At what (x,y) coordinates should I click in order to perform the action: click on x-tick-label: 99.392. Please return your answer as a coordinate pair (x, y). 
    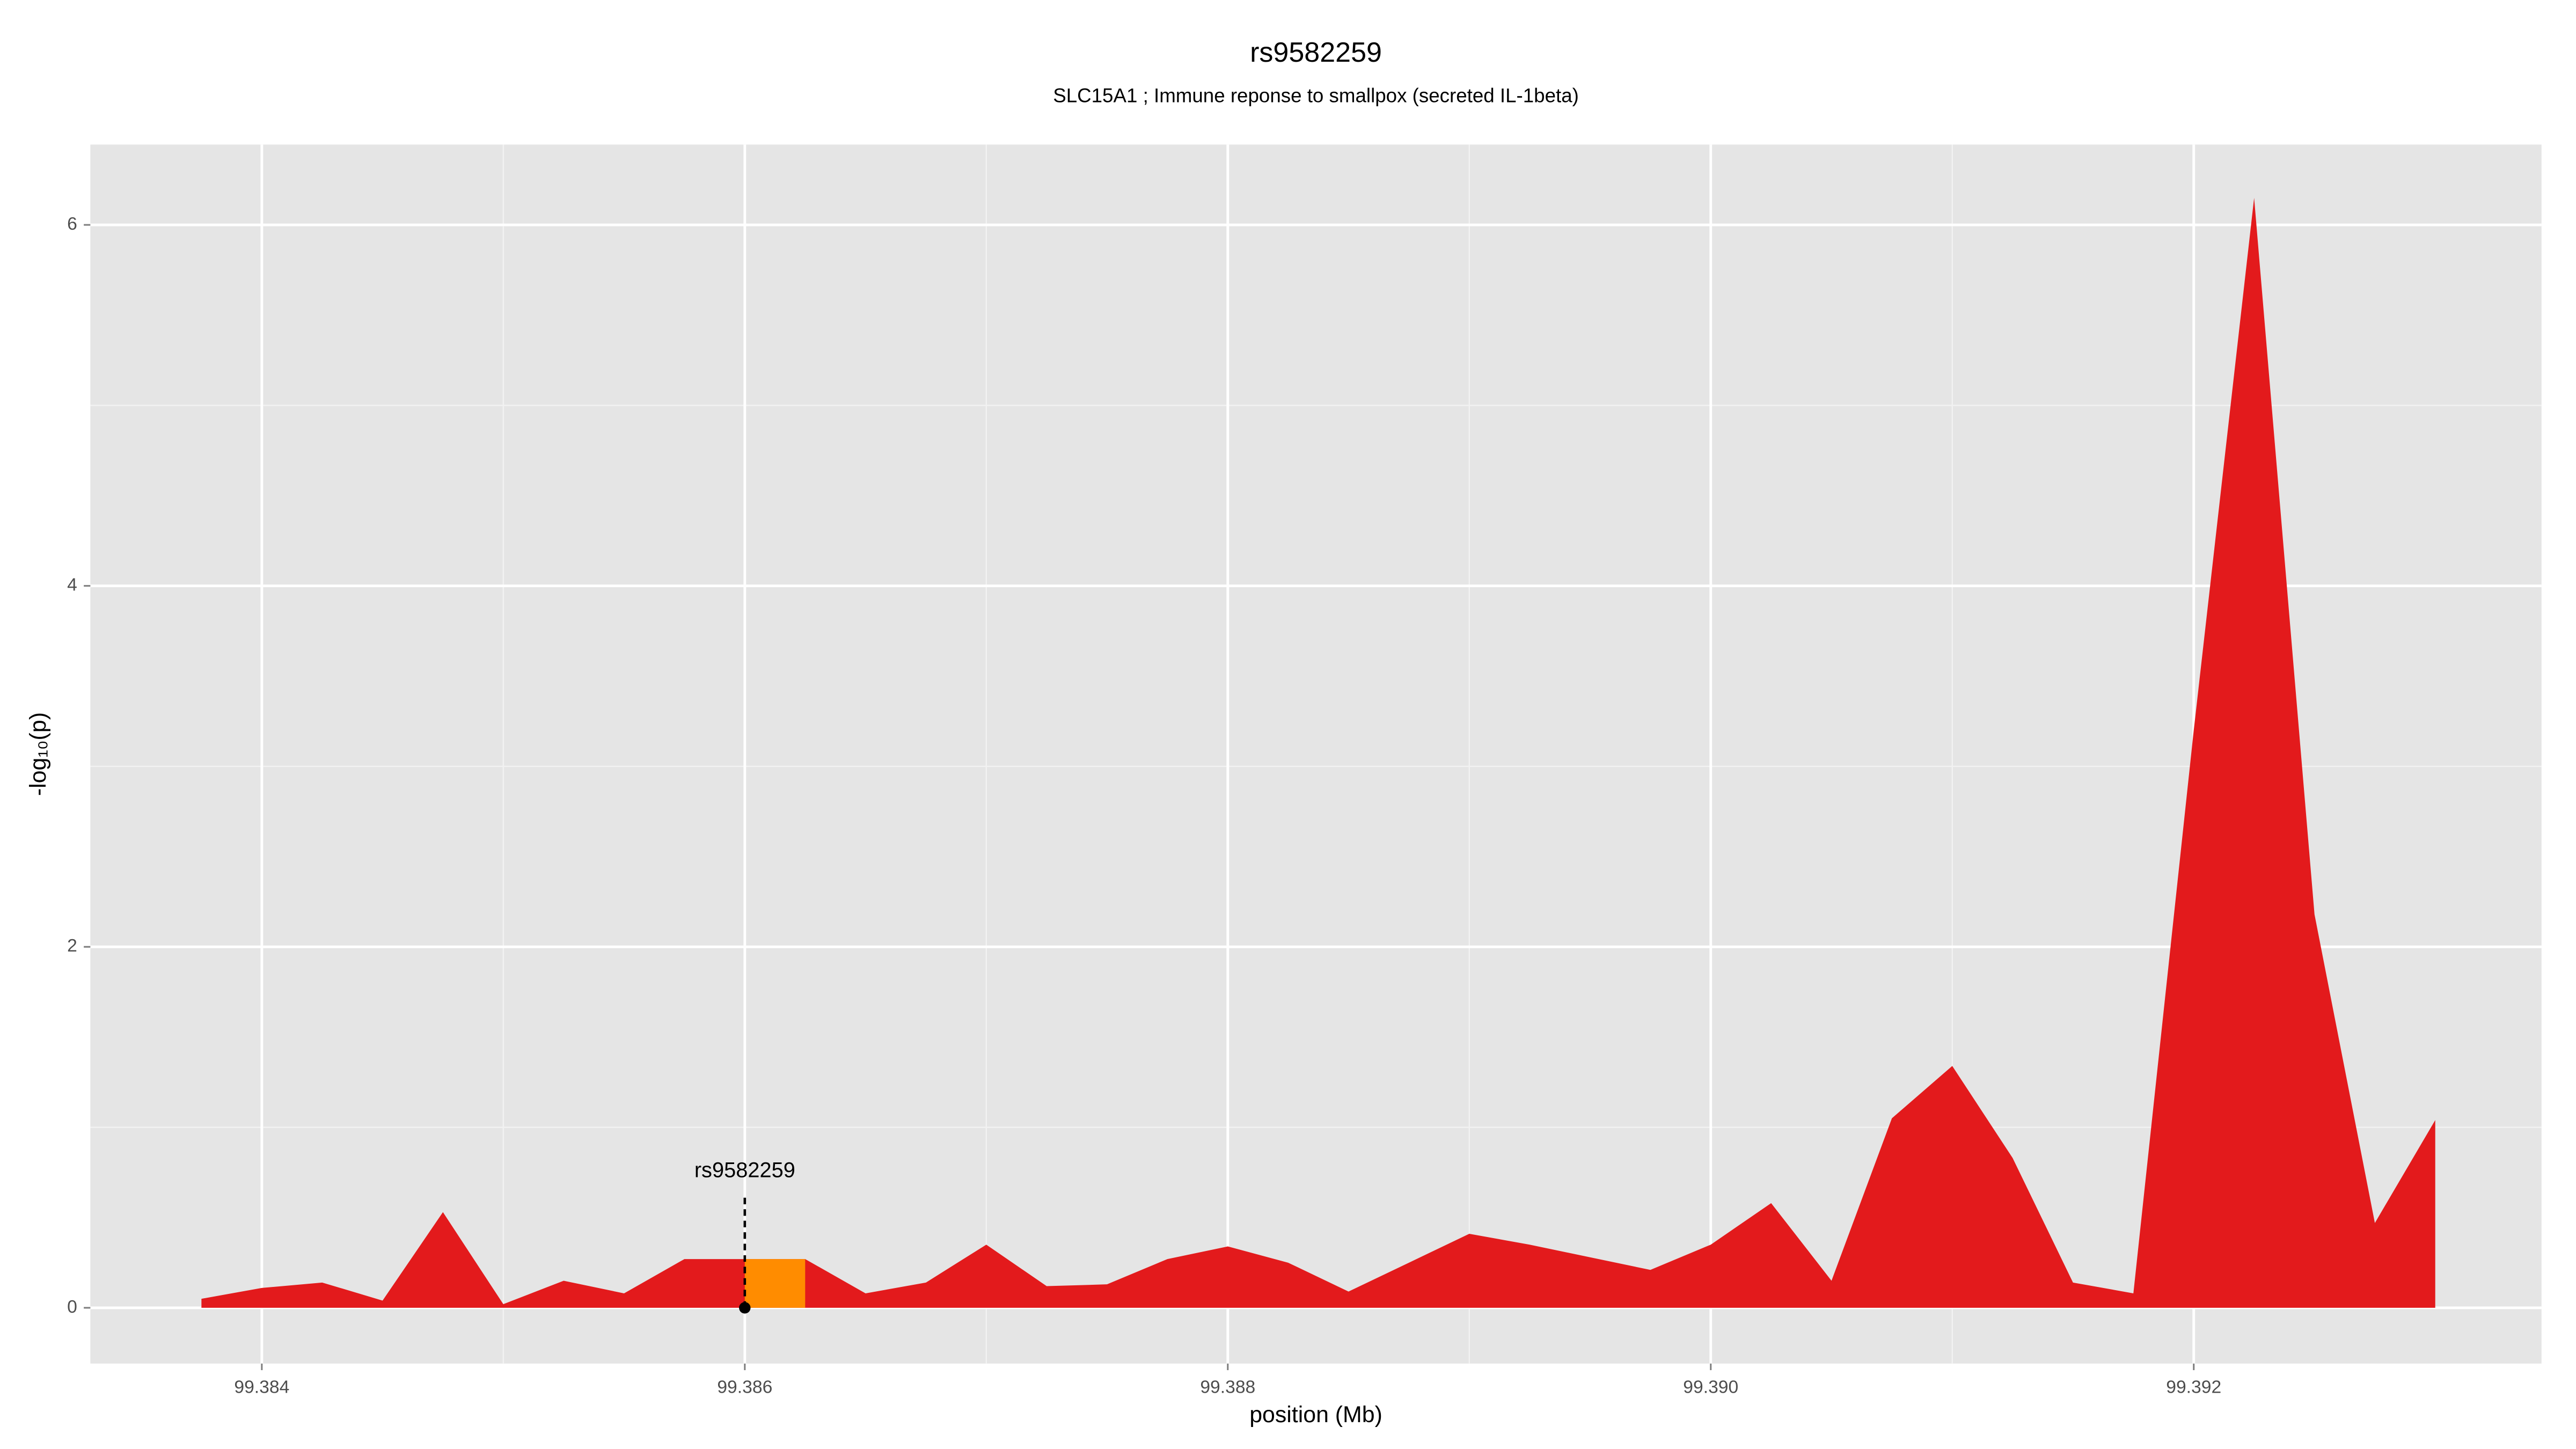
    Looking at the image, I should click on (2193, 1387).